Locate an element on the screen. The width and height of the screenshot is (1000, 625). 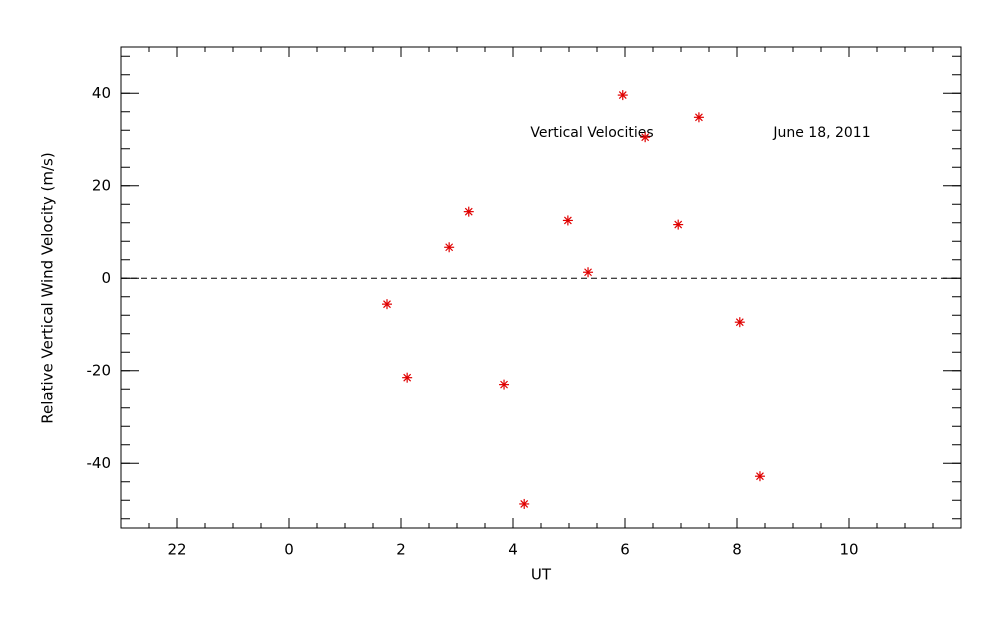
y-axis-label: Relative Vertical Wind Velocity (m/s) is located at coordinates (48, 287).